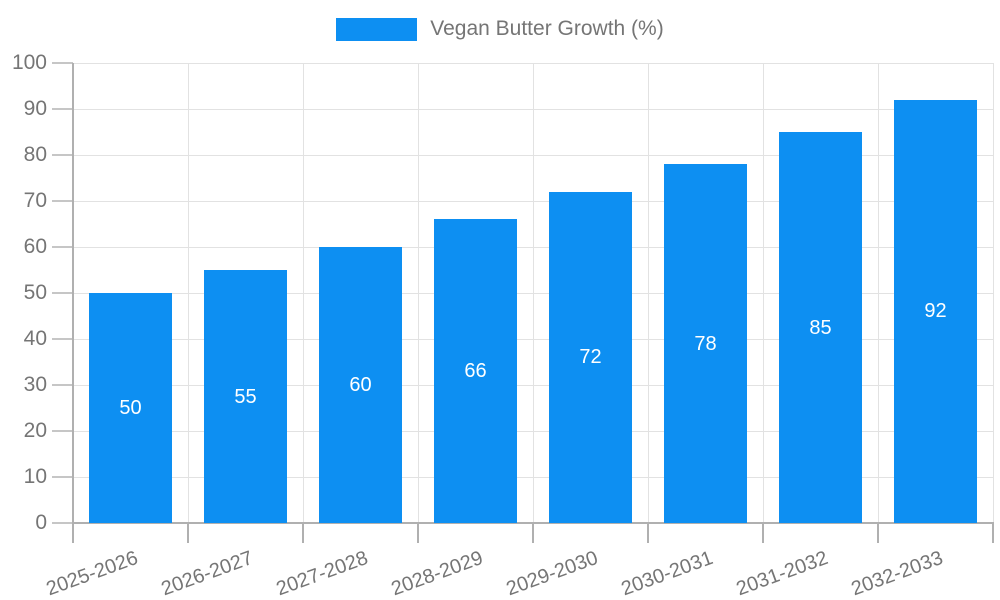 Image resolution: width=1000 pixels, height=600 pixels. I want to click on y-axis-tick-label: 80, so click(35, 154).